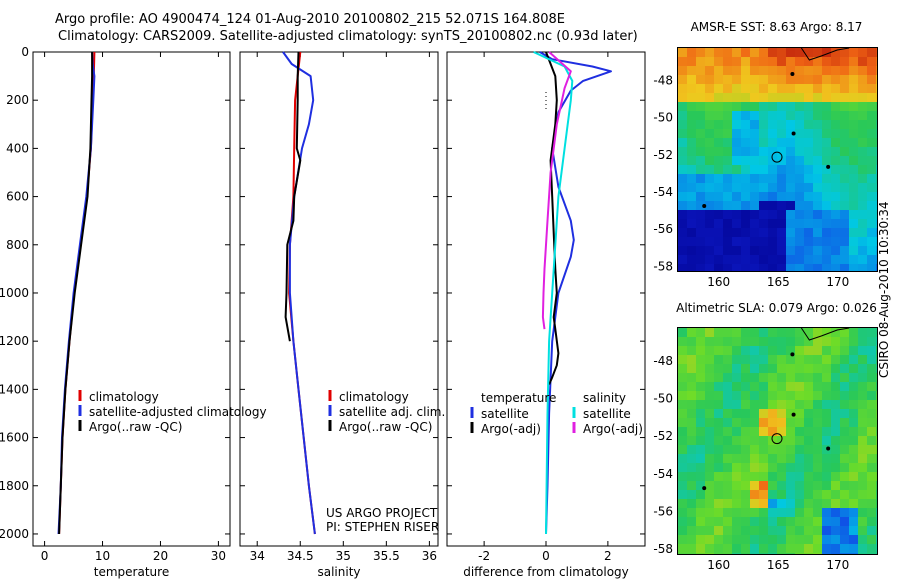 Image resolution: width=900 pixels, height=580 pixels. Describe the element at coordinates (663, 474) in the screenshot. I see `map-y-tick-label: -54` at that location.